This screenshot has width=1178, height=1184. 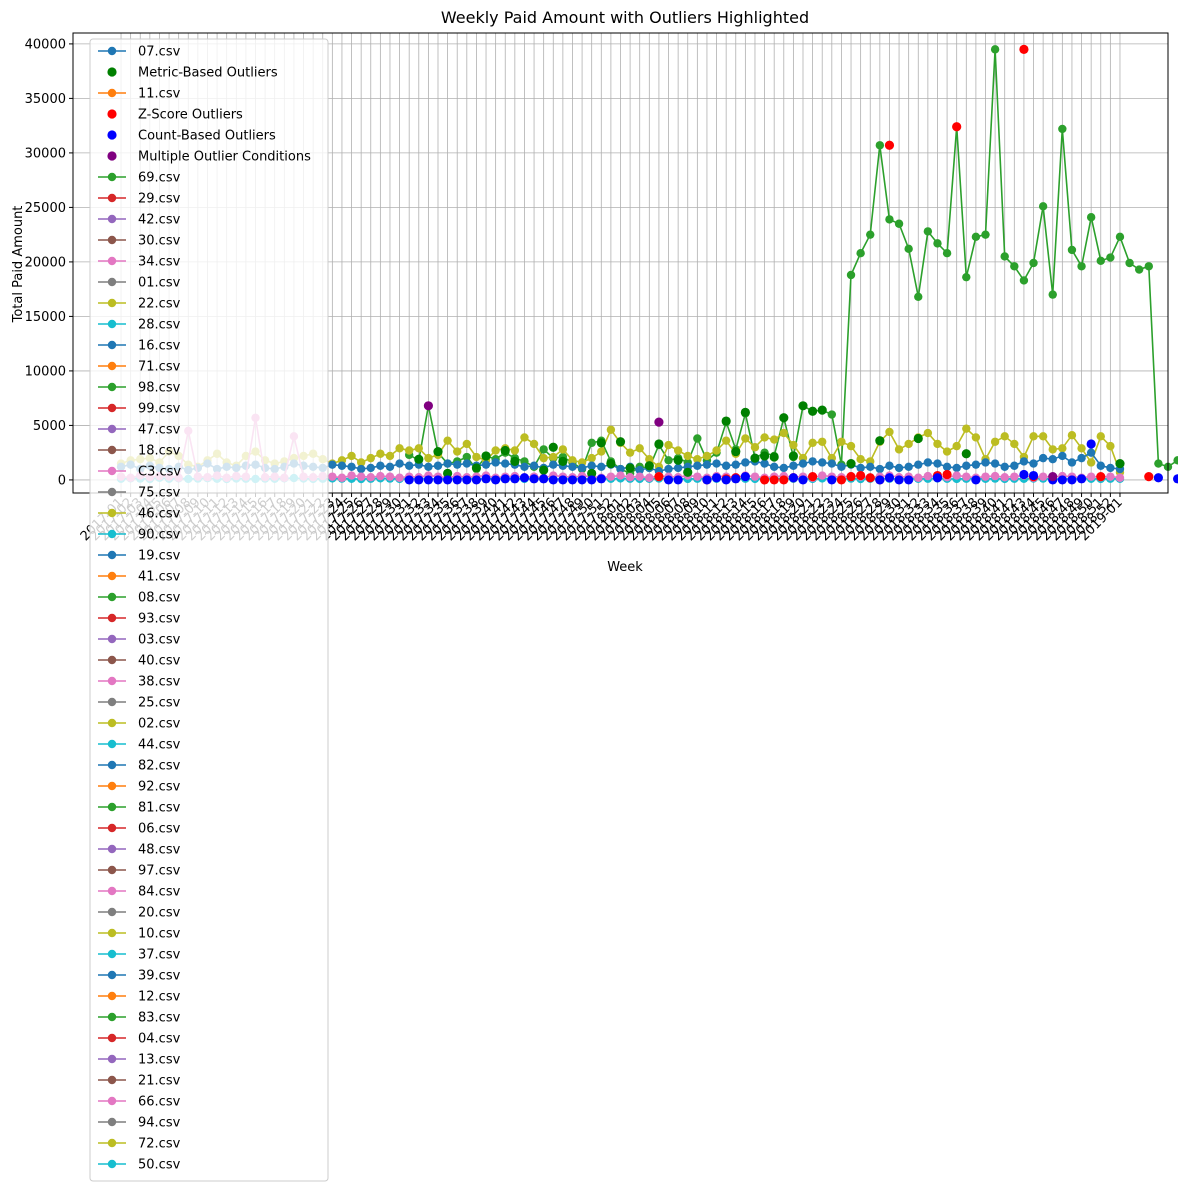 I want to click on legend-entry: 28.csv, so click(x=139, y=325).